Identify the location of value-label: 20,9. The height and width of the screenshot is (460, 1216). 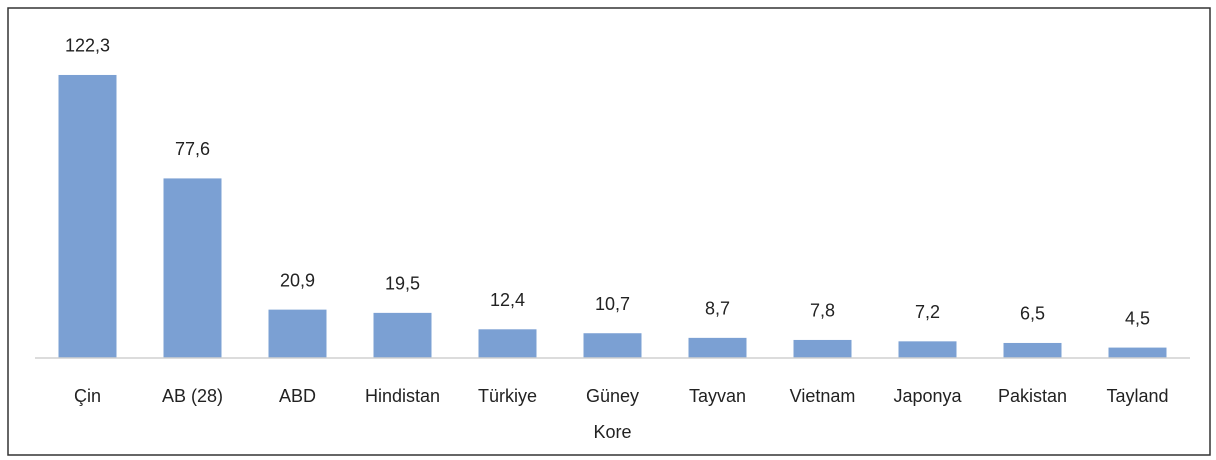
(297, 280).